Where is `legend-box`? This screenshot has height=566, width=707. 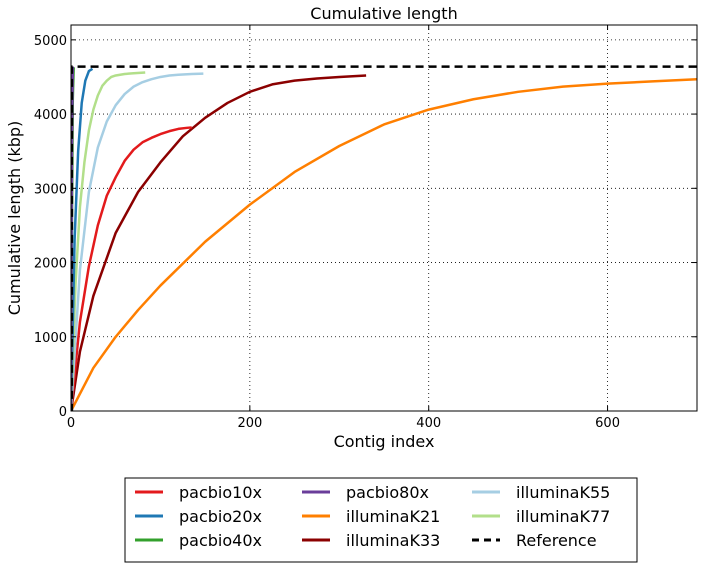 legend-box is located at coordinates (381, 520).